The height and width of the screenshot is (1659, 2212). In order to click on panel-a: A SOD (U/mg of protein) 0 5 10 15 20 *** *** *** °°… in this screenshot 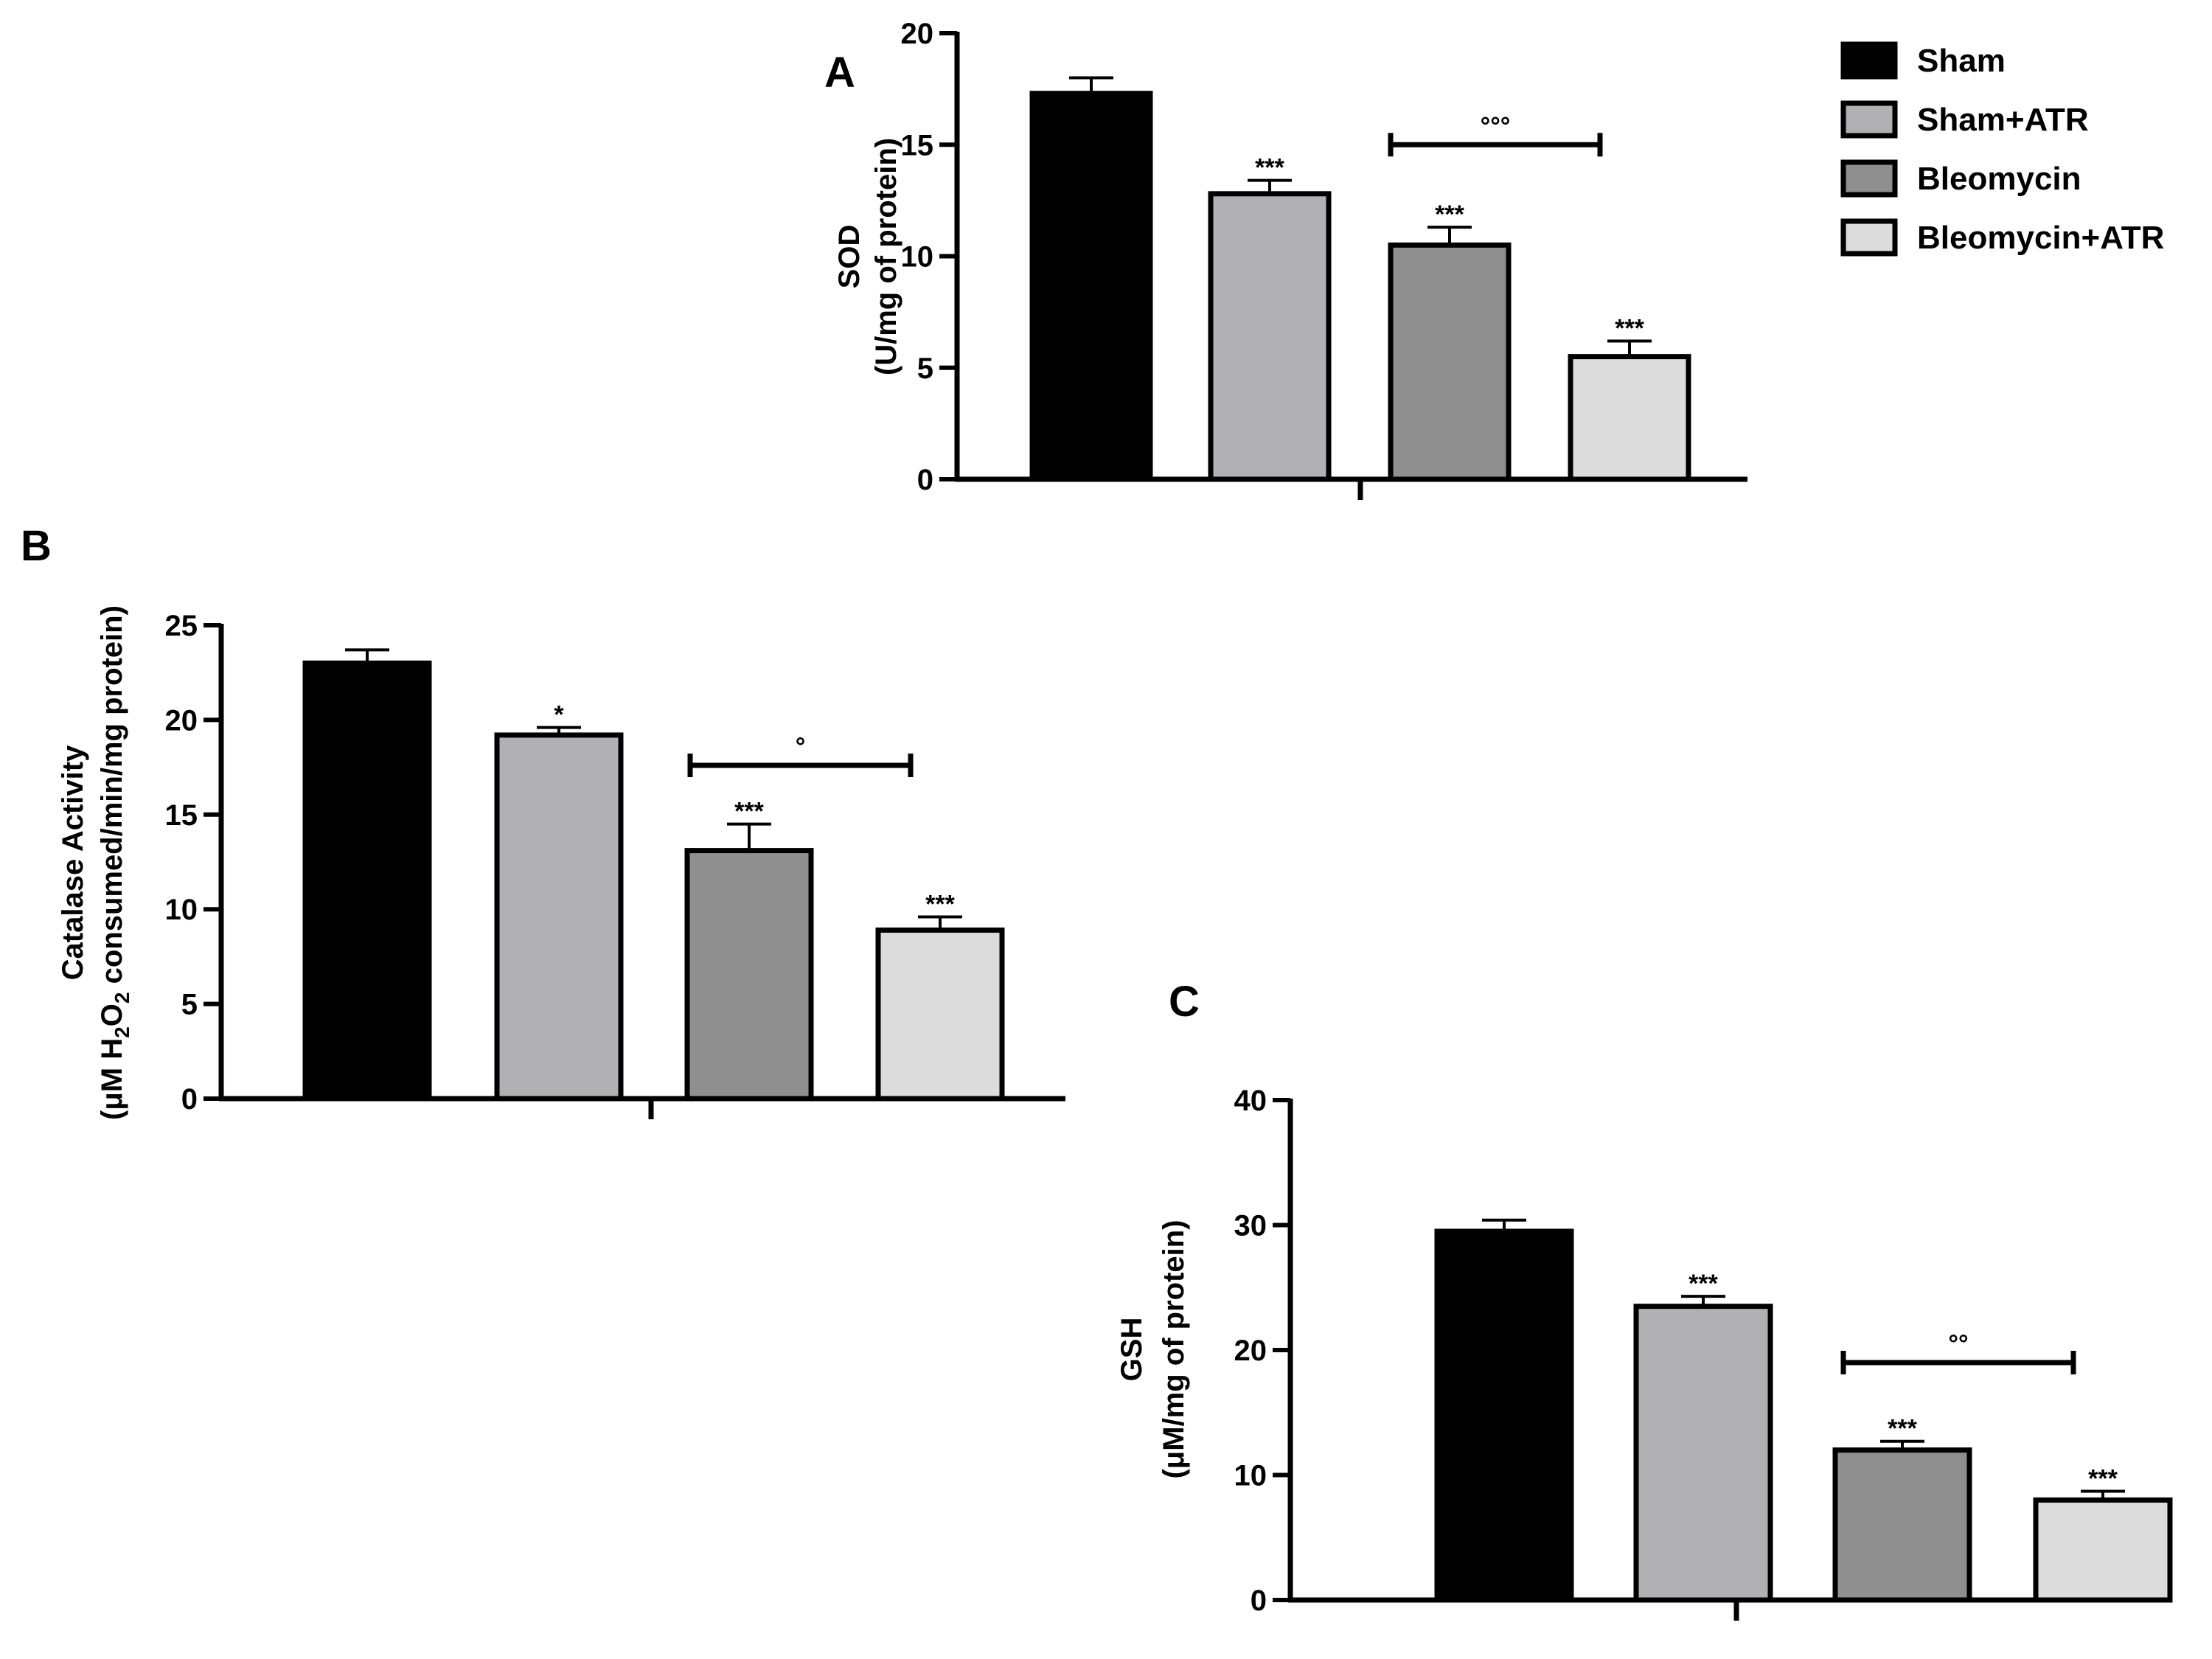, I will do `click(1285, 259)`.